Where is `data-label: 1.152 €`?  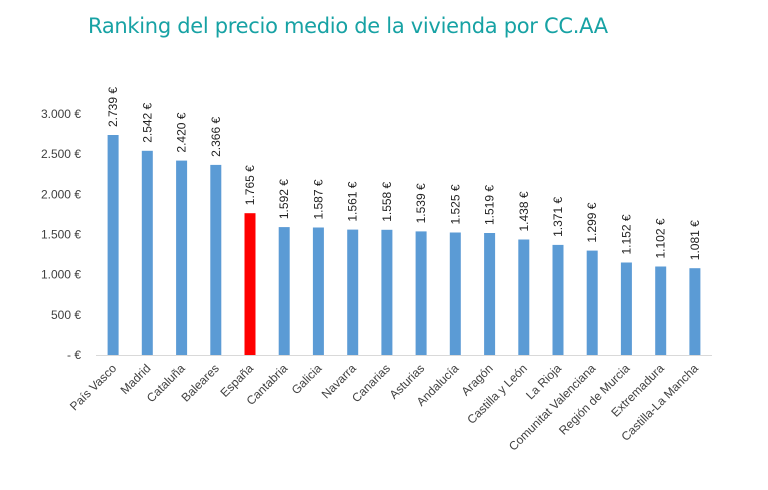
data-label: 1.152 € is located at coordinates (626, 234).